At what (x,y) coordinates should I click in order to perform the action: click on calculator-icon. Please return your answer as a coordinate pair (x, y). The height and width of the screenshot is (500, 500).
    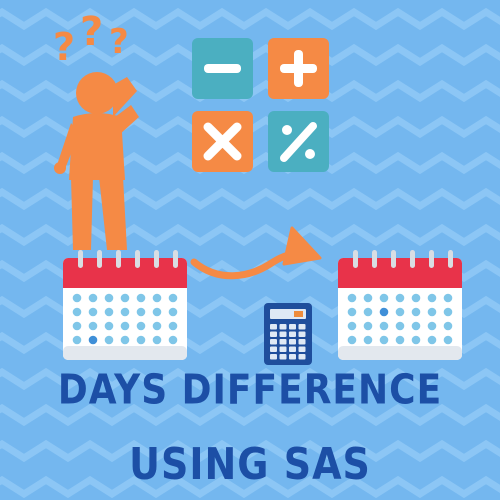
    Looking at the image, I should click on (288, 334).